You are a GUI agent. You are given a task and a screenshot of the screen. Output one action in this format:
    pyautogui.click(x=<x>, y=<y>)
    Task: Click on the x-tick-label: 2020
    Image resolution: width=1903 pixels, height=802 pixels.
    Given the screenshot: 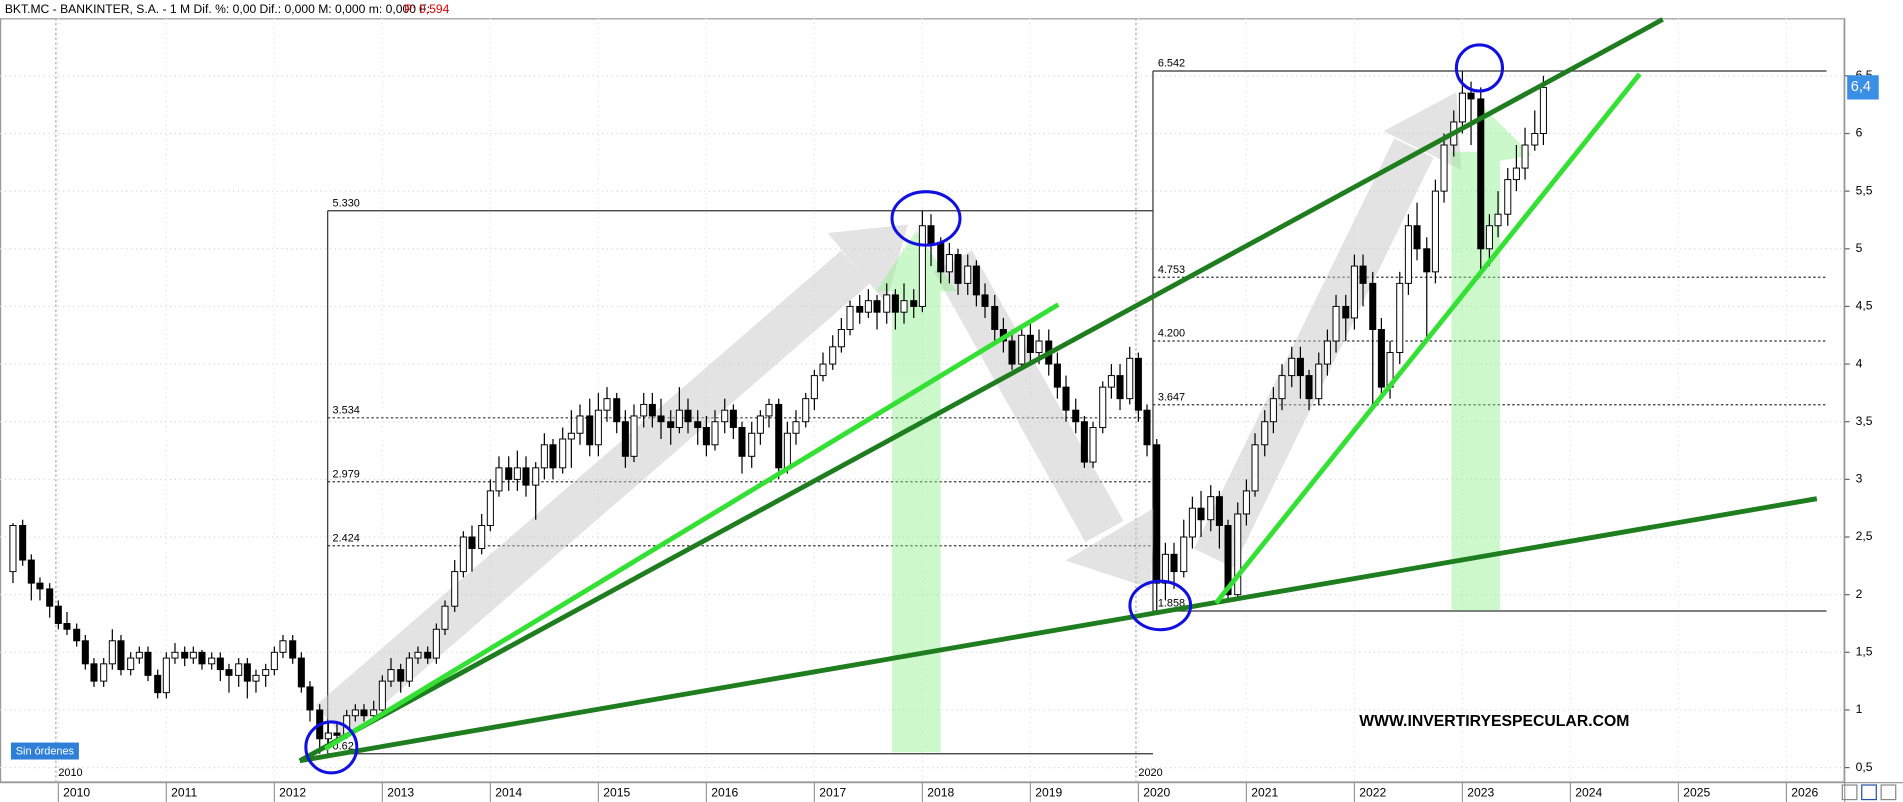 What is the action you would take?
    pyautogui.click(x=1156, y=793)
    